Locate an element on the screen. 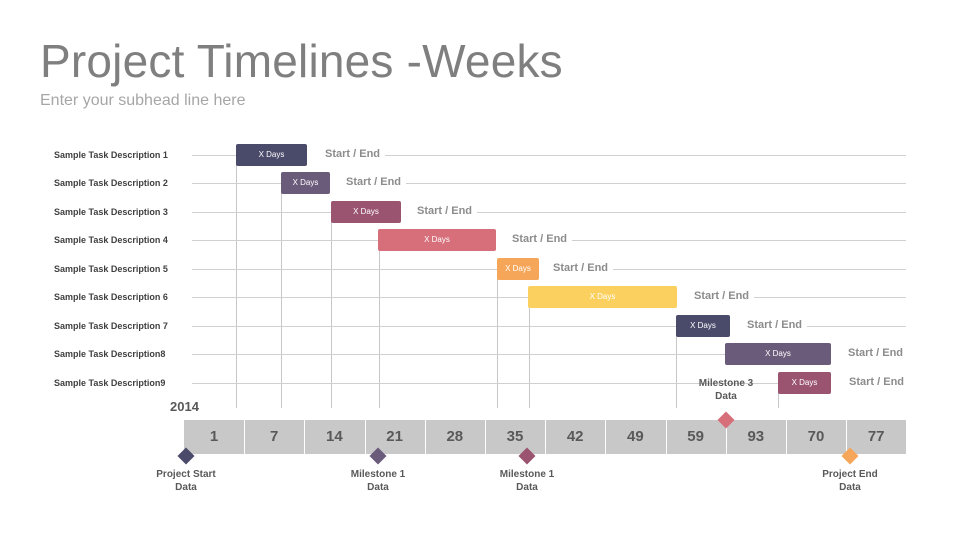 The width and height of the screenshot is (960, 540). milestone-label: Milestone 3 Data is located at coordinates (726, 390).